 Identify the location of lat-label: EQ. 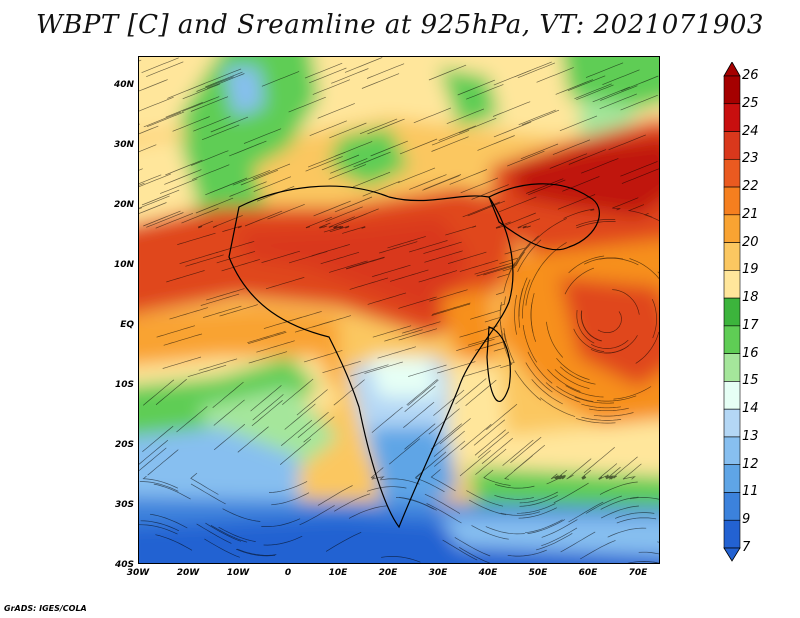
(127, 325).